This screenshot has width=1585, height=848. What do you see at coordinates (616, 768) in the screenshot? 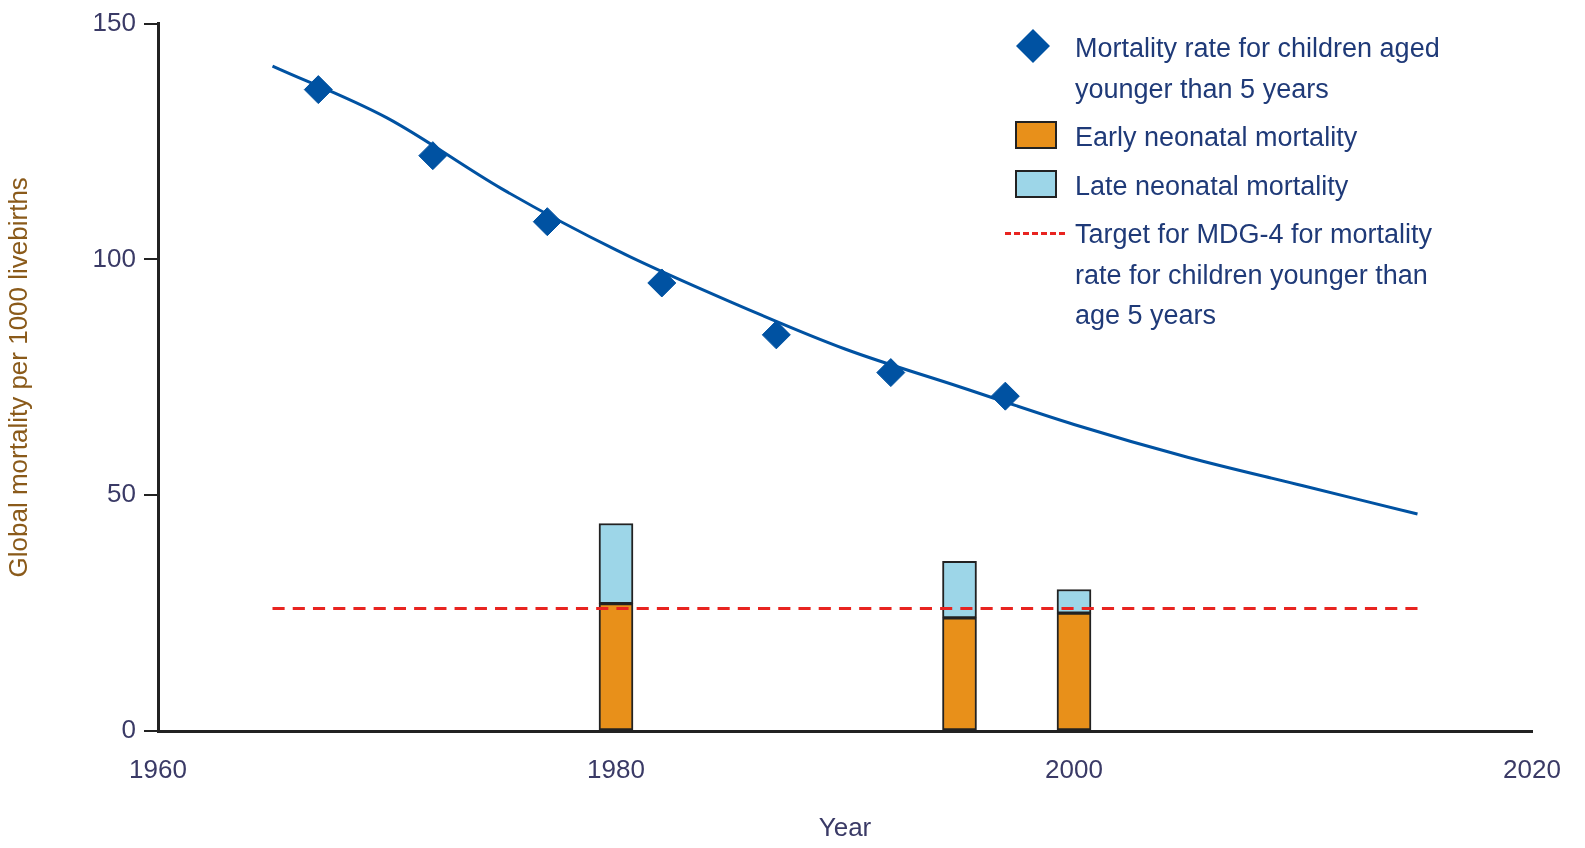
I see `x-tick-label: 1980` at bounding box center [616, 768].